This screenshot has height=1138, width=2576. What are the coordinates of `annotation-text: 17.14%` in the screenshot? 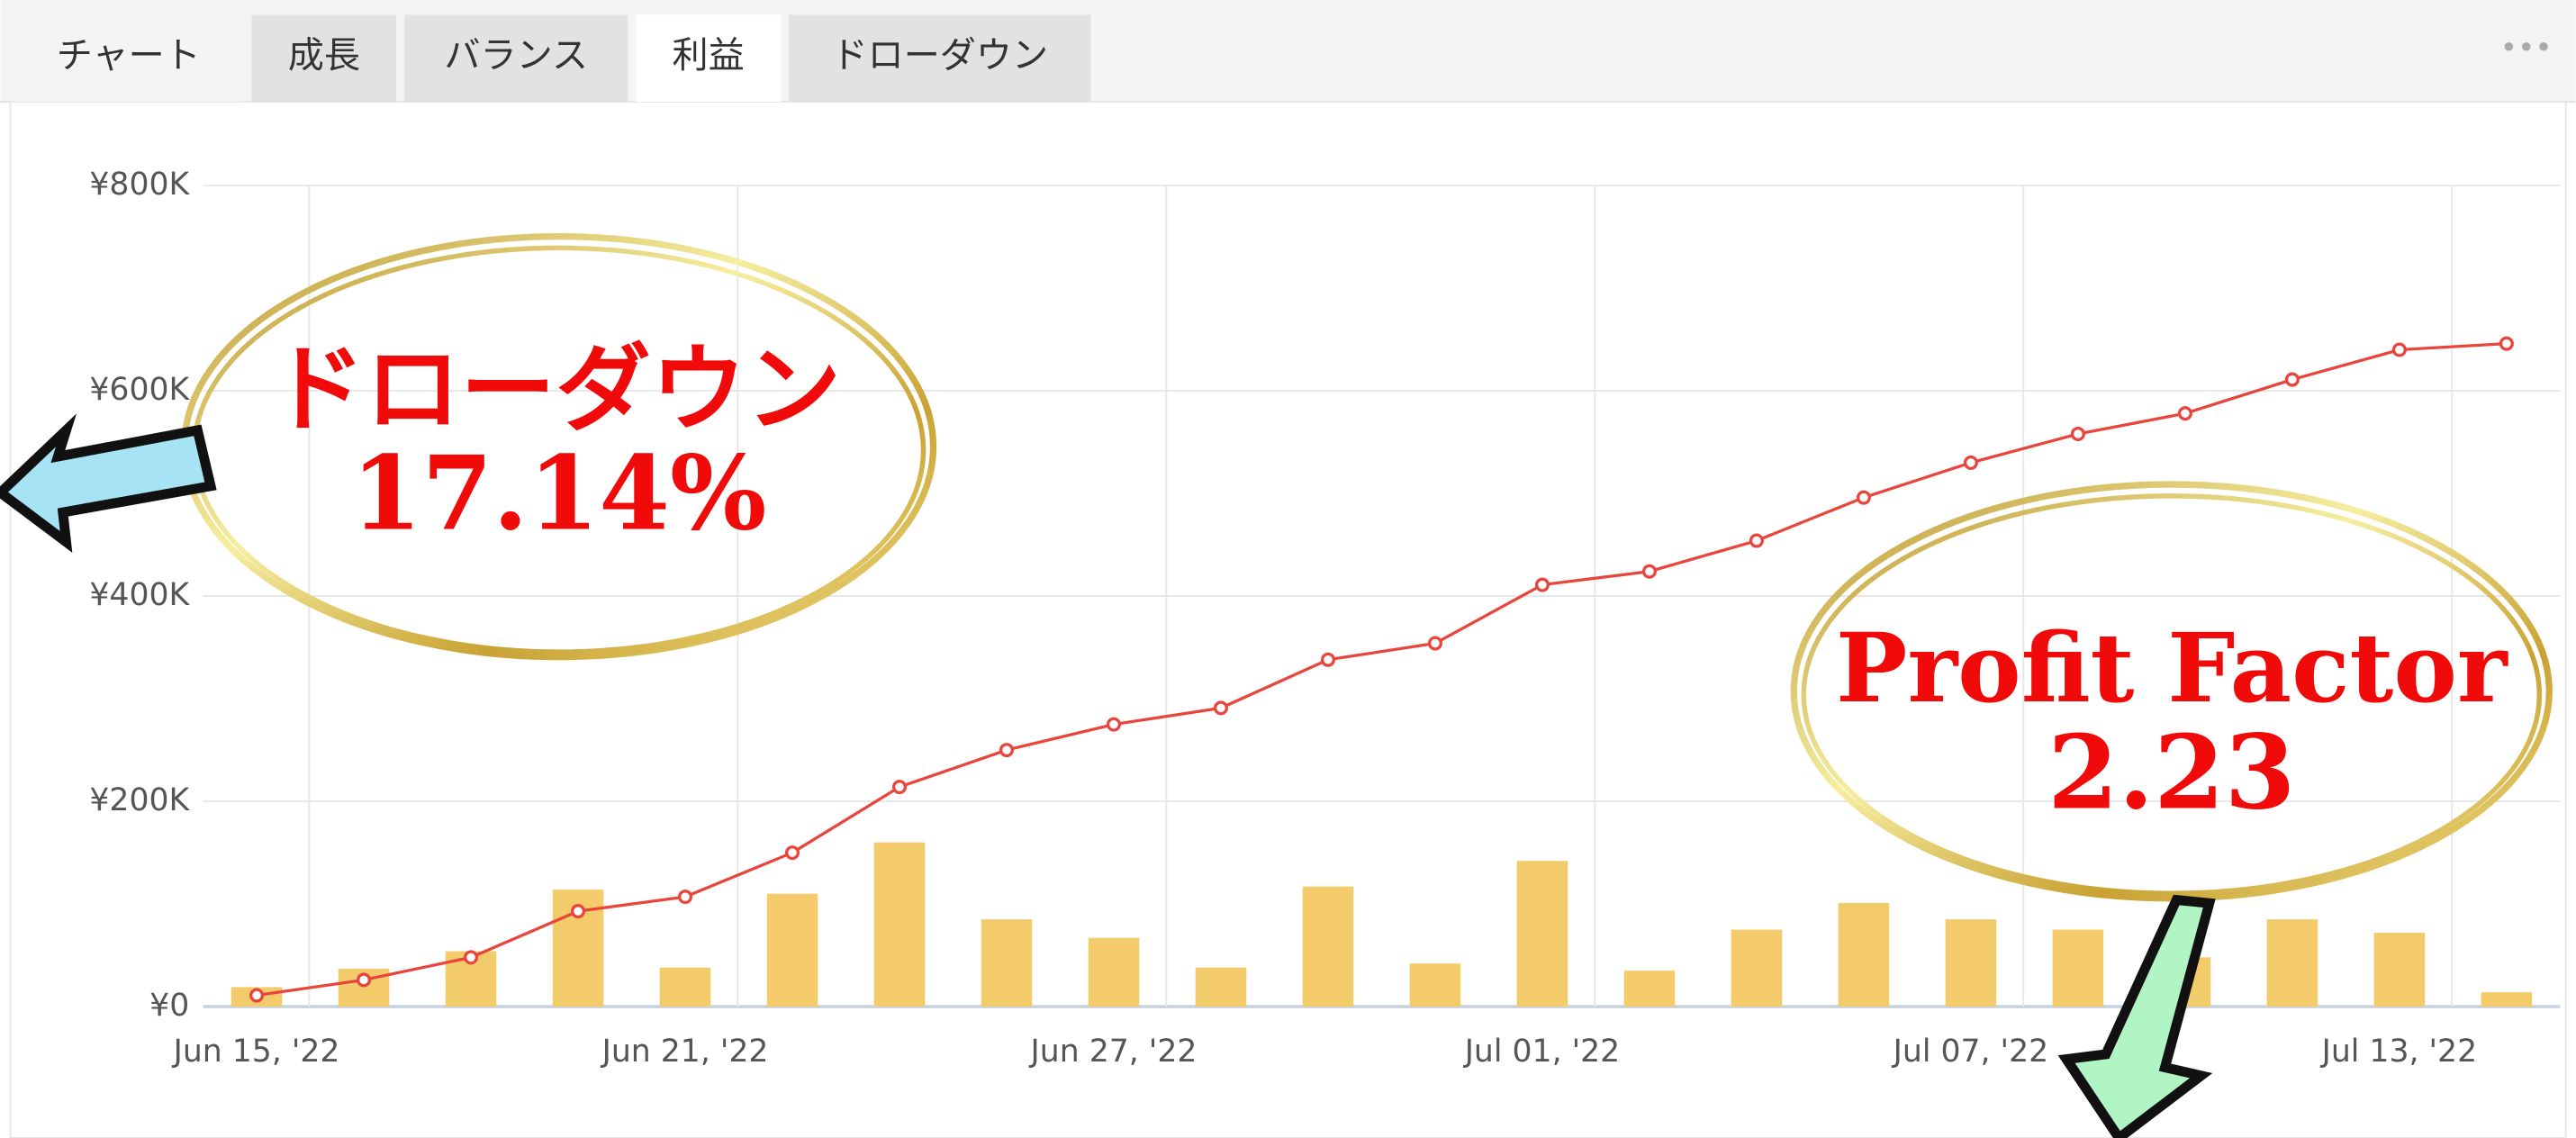 It's located at (559, 493).